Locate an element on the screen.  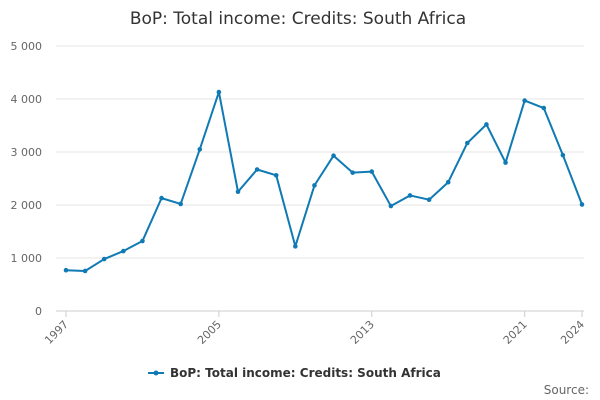
legend-marker is located at coordinates (156, 373).